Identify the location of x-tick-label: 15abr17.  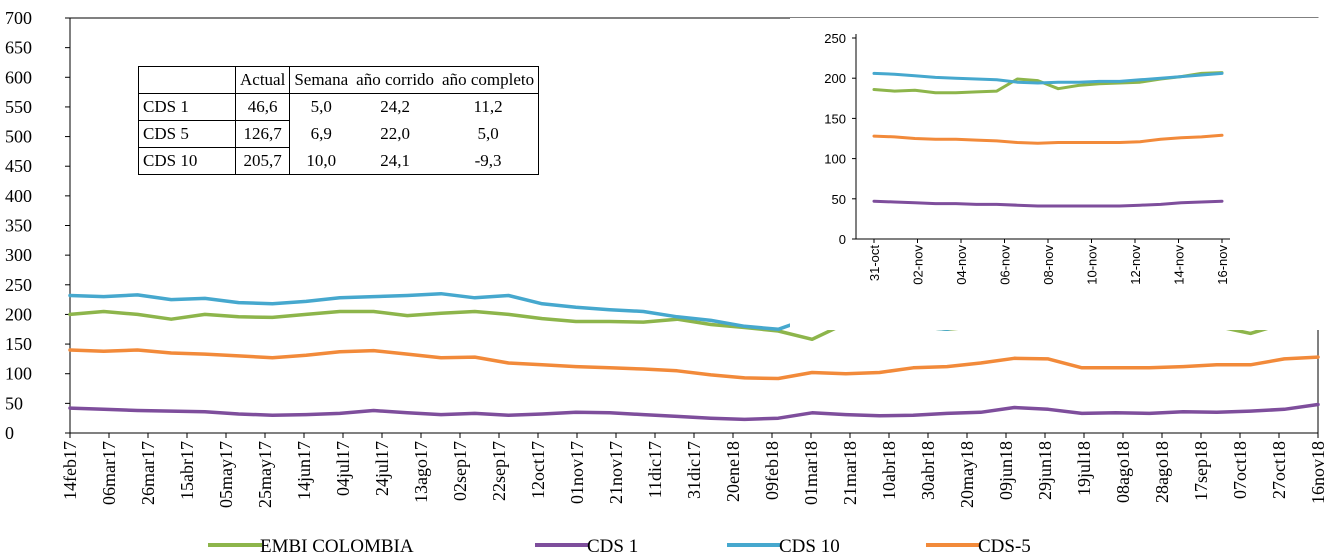
(187, 470).